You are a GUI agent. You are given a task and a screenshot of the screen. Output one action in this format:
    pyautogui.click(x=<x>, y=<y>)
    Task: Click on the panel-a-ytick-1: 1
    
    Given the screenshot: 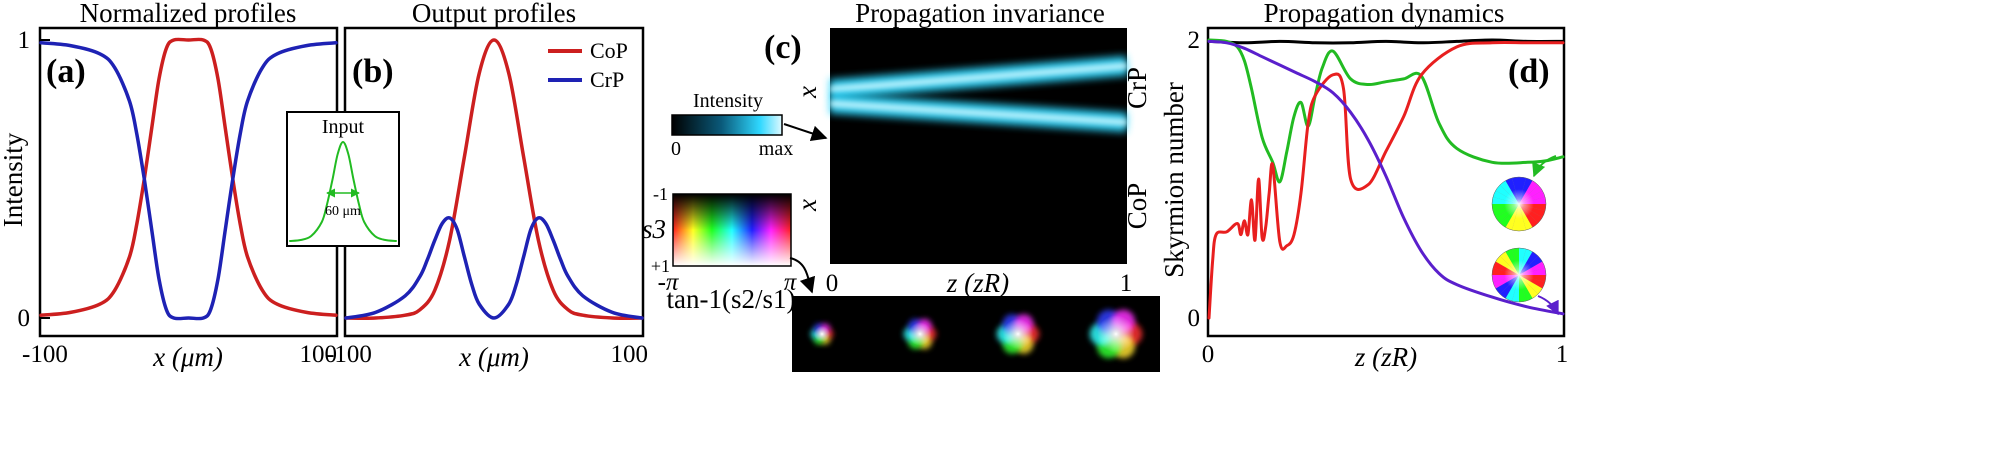 What is the action you would take?
    pyautogui.click(x=24, y=40)
    